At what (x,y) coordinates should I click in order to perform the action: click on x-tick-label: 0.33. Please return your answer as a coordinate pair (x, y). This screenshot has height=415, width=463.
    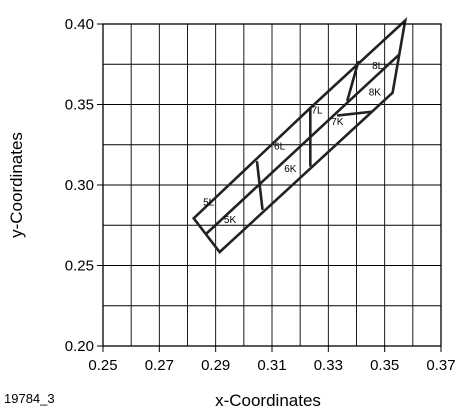
    Looking at the image, I should click on (328, 365).